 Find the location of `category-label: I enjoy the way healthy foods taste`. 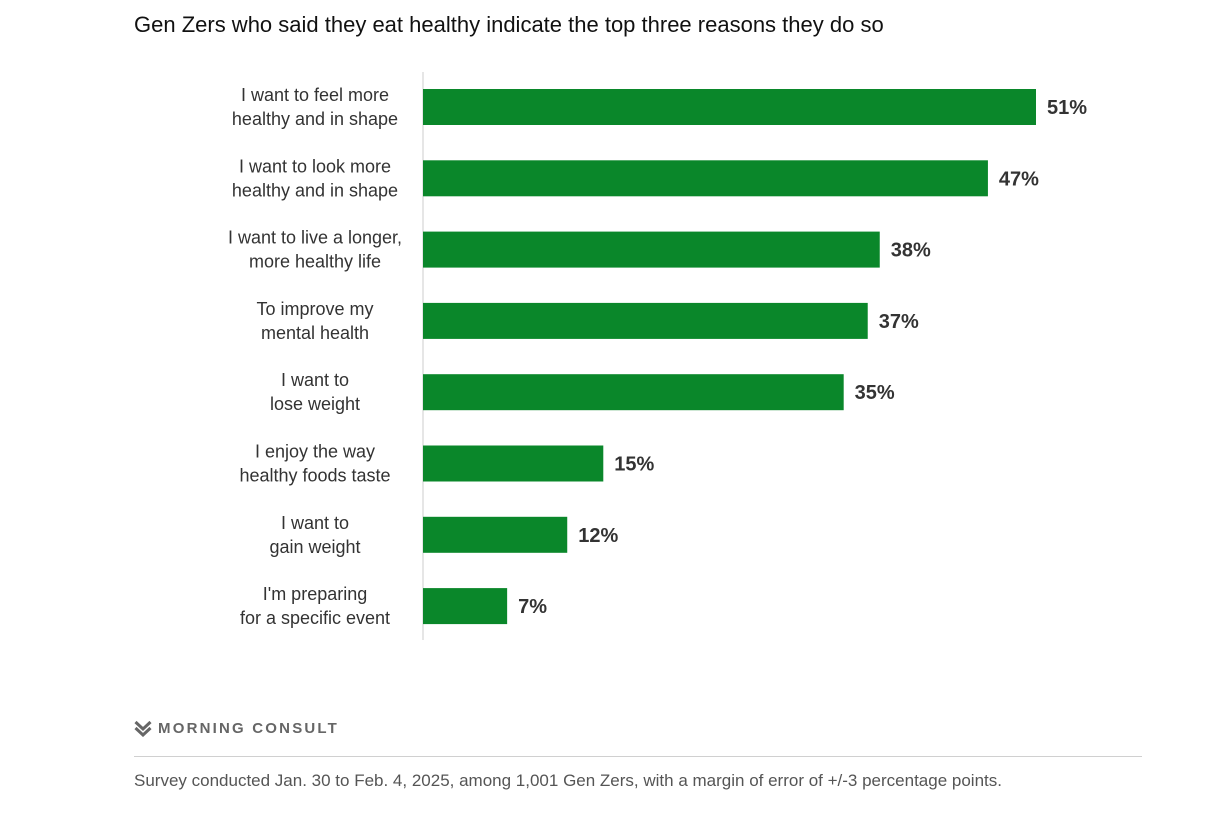

category-label: I enjoy the way healthy foods taste is located at coordinates (314, 464).